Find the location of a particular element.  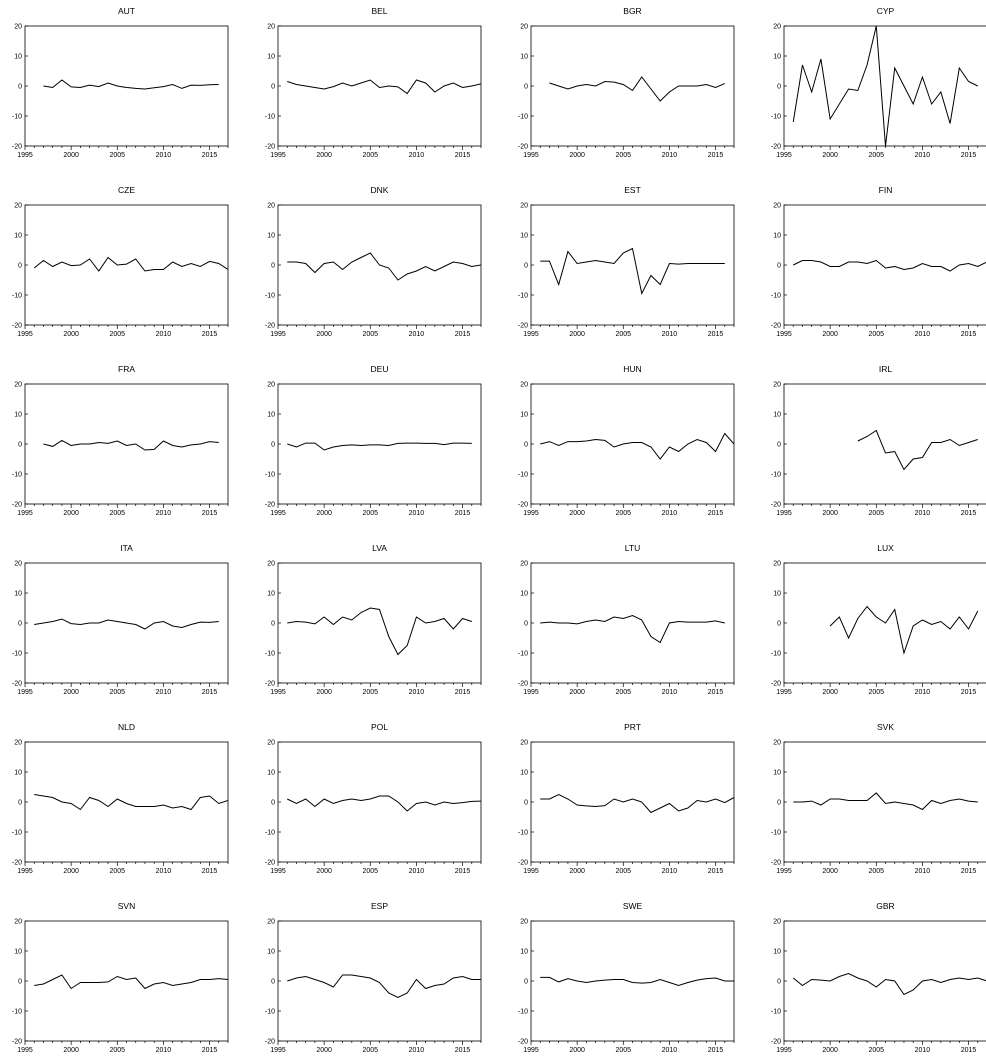

chart-title: BEL is located at coordinates (379, 11).